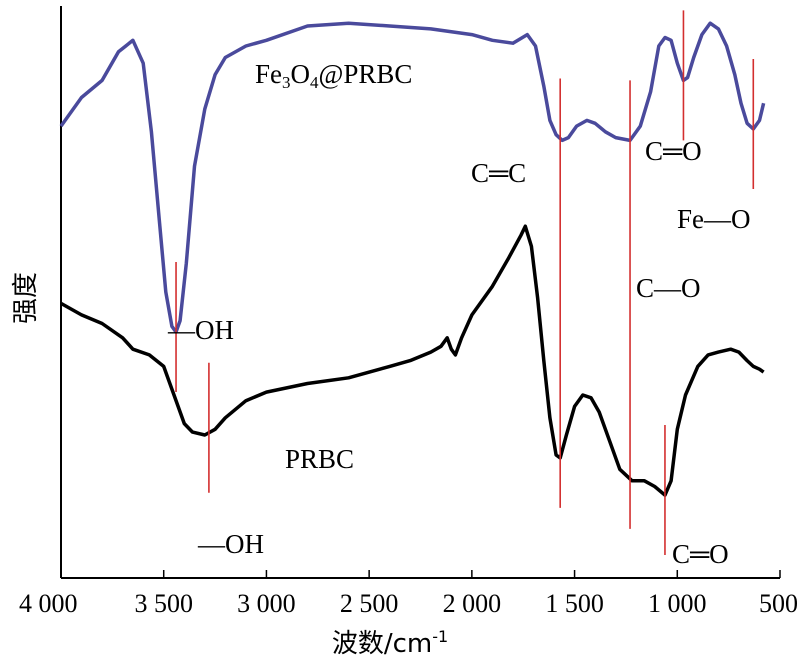  Describe the element at coordinates (408, 594) in the screenshot. I see `x-axis-ticks: 4 000 3 500 3 000 2 500 2 000 1 500 1 000 500` at that location.